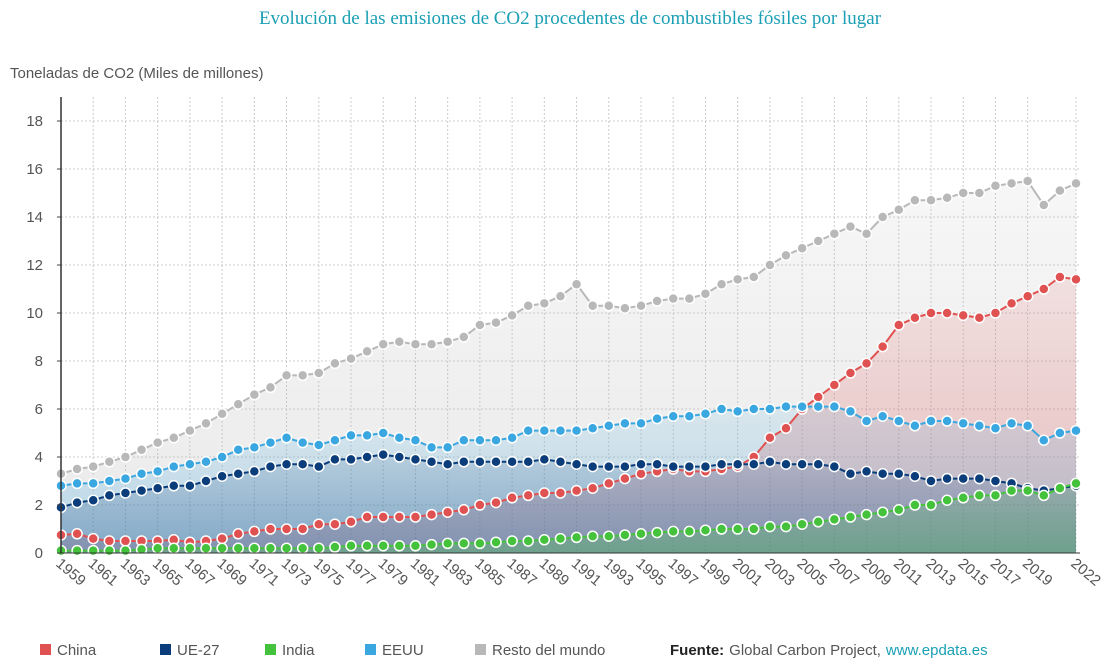  Describe the element at coordinates (747, 572) in the screenshot. I see `x-tick-label: 2001` at that location.